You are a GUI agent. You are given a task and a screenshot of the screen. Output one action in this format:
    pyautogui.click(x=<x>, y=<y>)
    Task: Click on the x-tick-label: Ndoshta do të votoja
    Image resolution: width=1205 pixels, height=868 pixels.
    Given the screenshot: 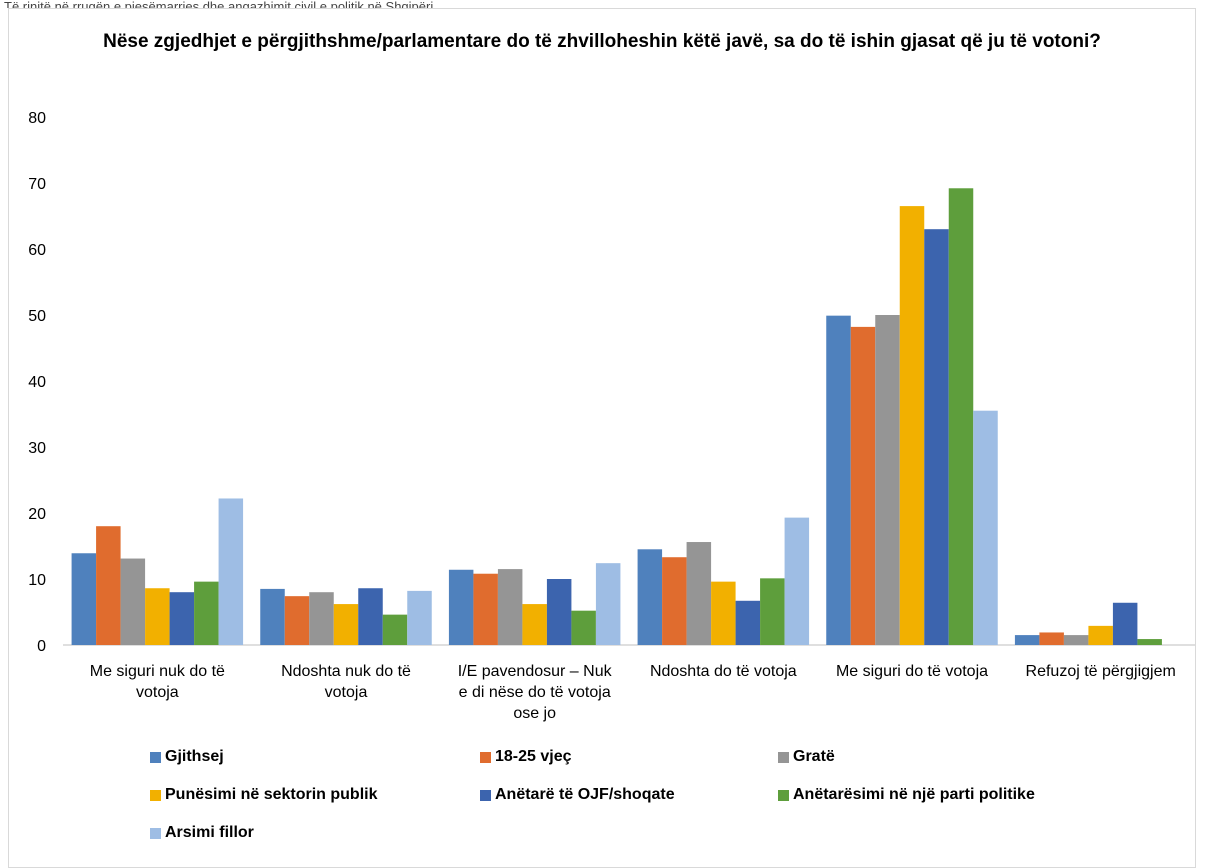 What is the action you would take?
    pyautogui.click(x=723, y=671)
    